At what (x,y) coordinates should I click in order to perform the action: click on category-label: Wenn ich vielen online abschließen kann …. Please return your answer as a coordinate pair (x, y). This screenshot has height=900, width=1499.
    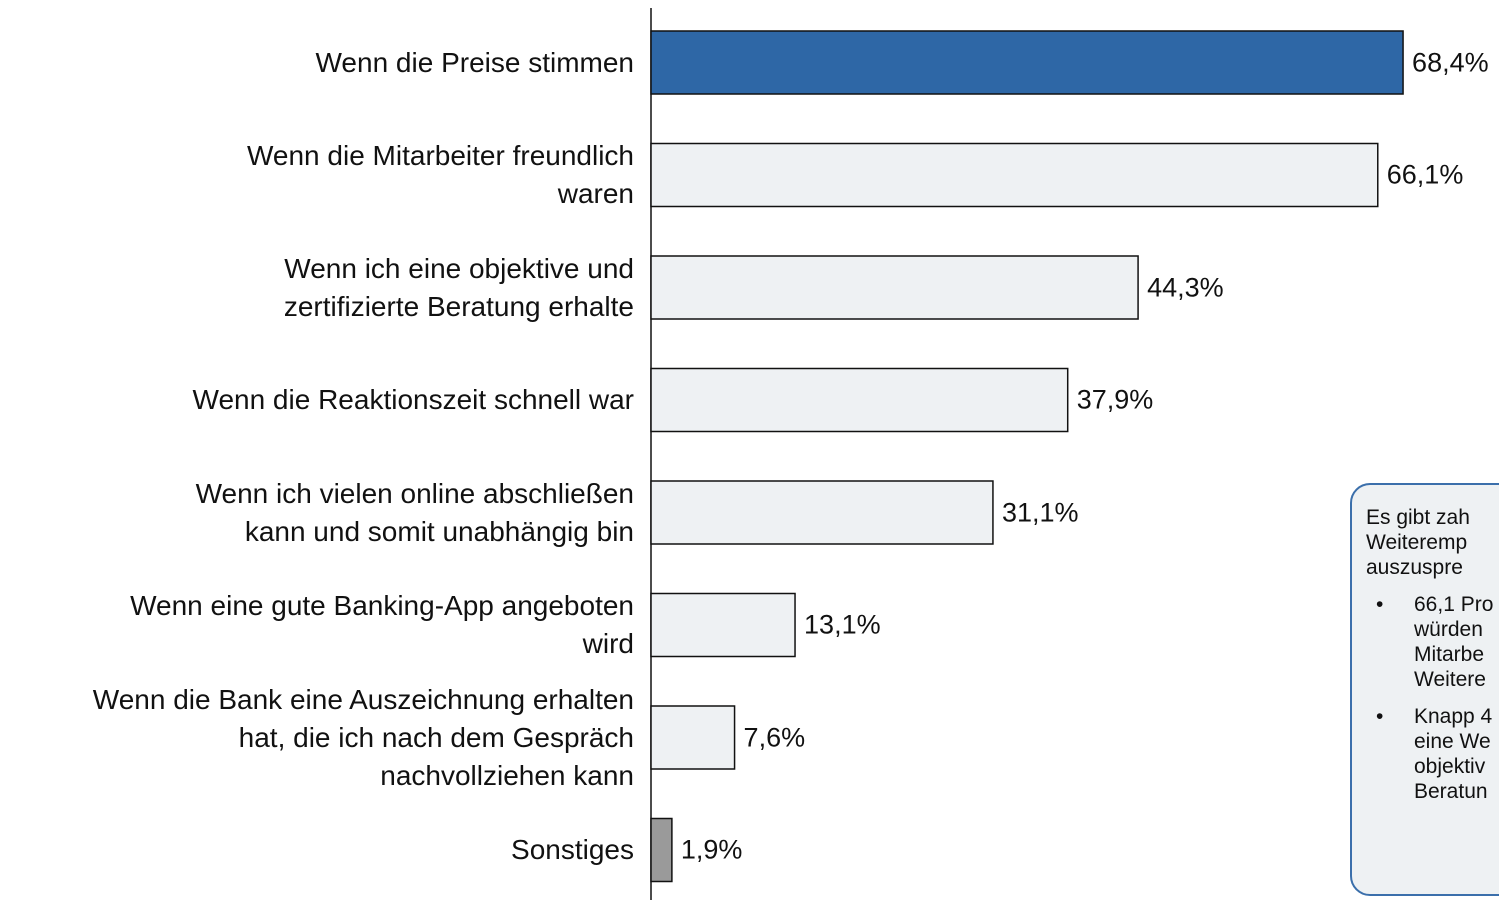
    Looking at the image, I should click on (414, 512).